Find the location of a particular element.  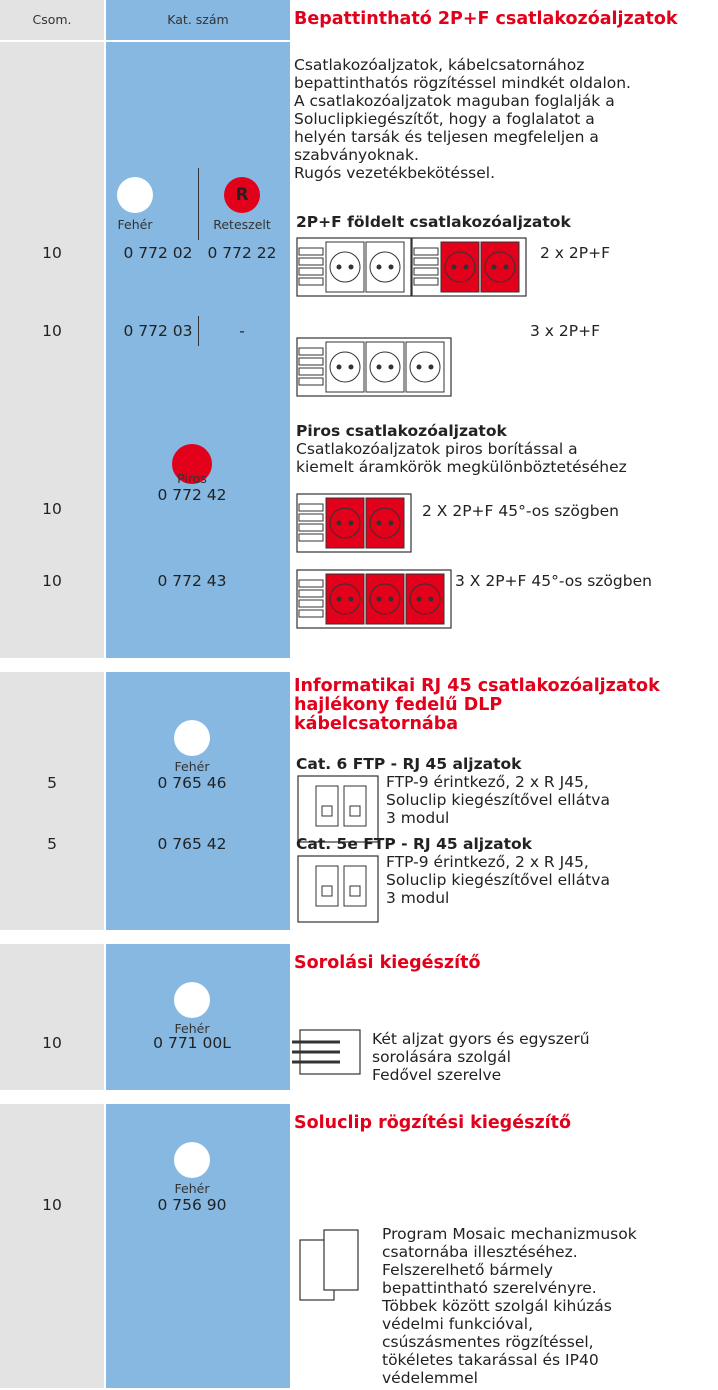

variant-label: Reteszelt is located at coordinates (242, 224).